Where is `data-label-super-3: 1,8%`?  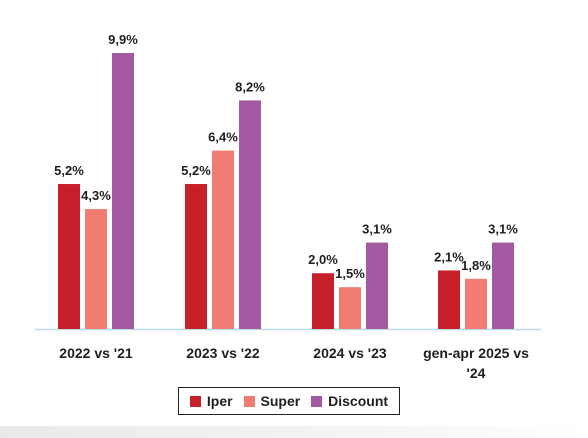
data-label-super-3: 1,8% is located at coordinates (476, 265).